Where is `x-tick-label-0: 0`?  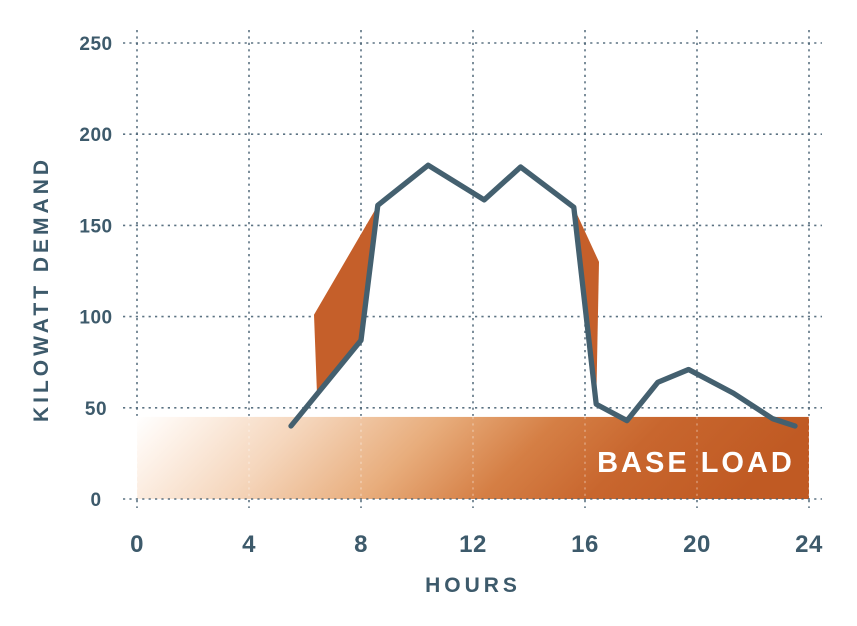 x-tick-label-0: 0 is located at coordinates (137, 544).